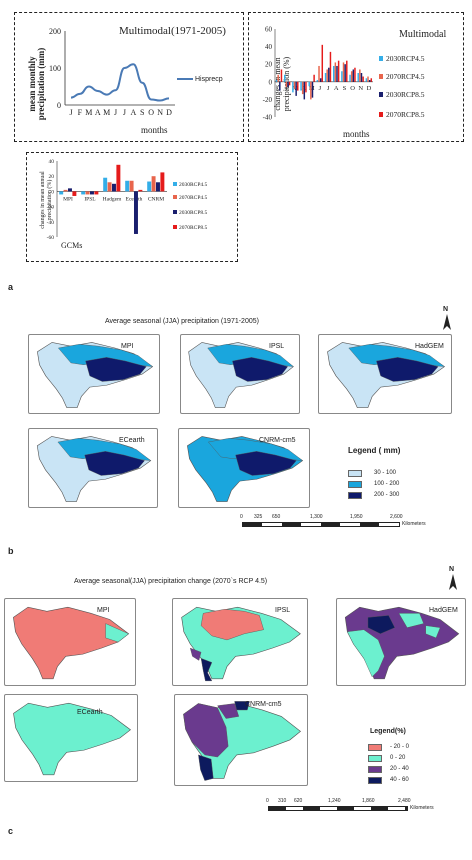 The width and height of the screenshot is (472, 860). Describe the element at coordinates (209, 79) in the screenshot. I see `line-chart-legend-label: Hisprecp` at that location.